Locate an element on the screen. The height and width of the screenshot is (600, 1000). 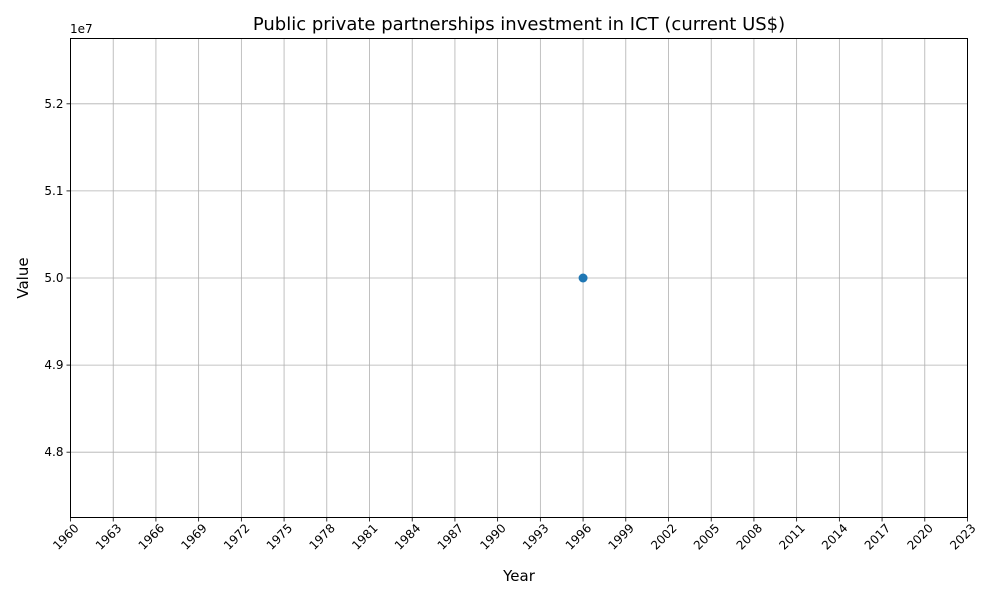
y-axis-label: Value is located at coordinates (23, 277).